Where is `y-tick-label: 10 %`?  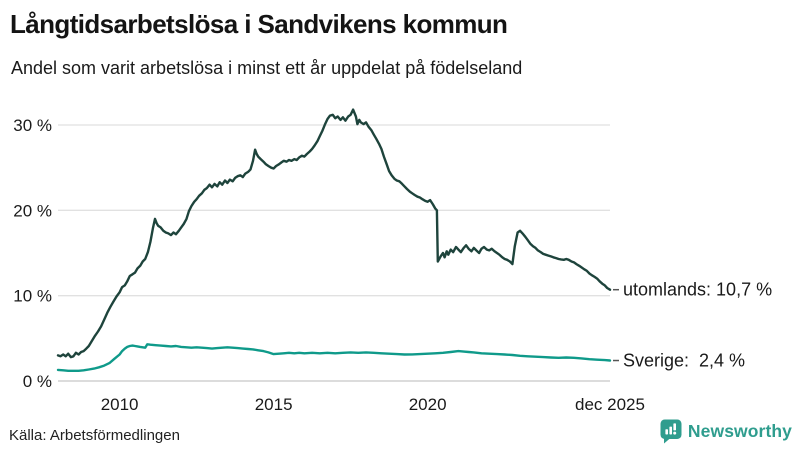 y-tick-label: 10 % is located at coordinates (32, 296).